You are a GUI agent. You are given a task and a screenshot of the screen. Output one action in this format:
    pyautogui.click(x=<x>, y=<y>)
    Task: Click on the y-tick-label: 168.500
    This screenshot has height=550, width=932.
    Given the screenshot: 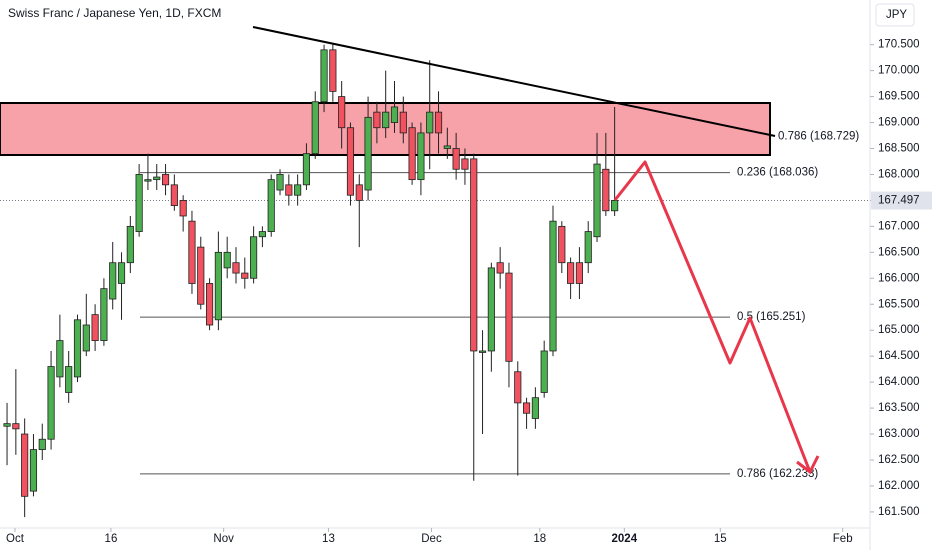 What is the action you would take?
    pyautogui.click(x=899, y=149)
    